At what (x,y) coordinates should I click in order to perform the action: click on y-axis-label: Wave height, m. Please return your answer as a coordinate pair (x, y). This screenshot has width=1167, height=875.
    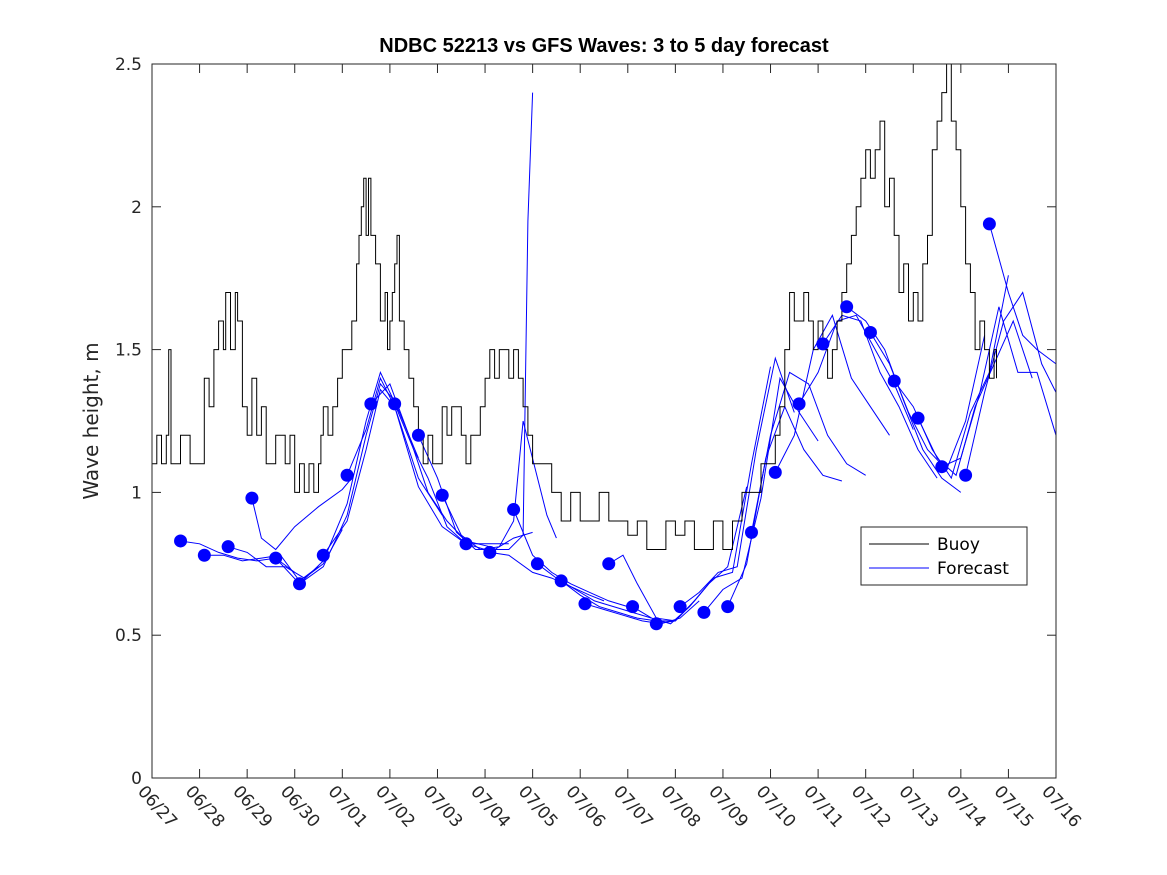
    Looking at the image, I should click on (91, 420).